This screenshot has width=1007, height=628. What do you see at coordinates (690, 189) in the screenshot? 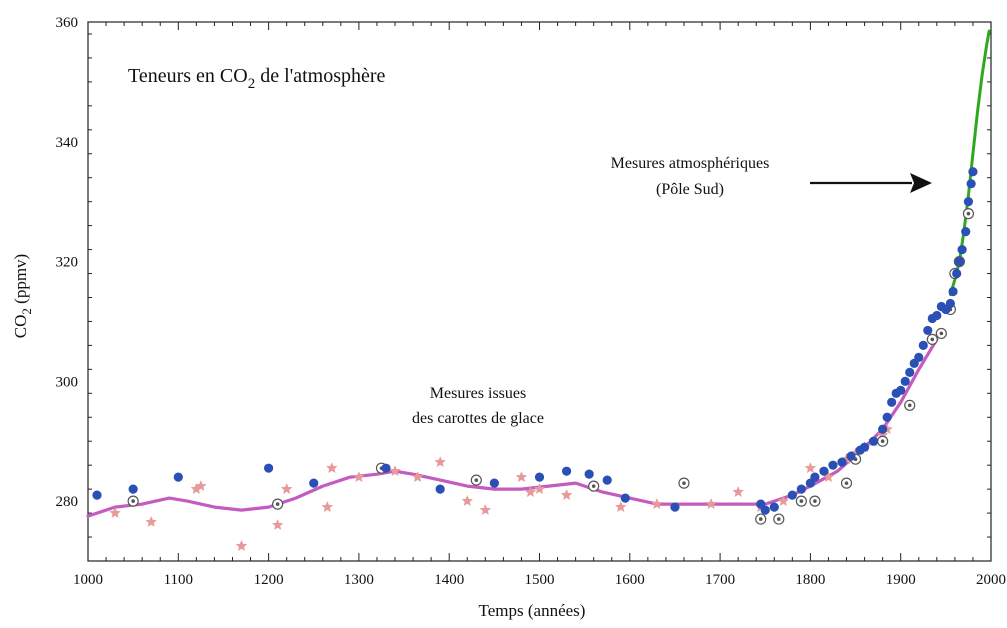
I see `annotation-atmospheric-line2: (Pôle Sud)` at bounding box center [690, 189].